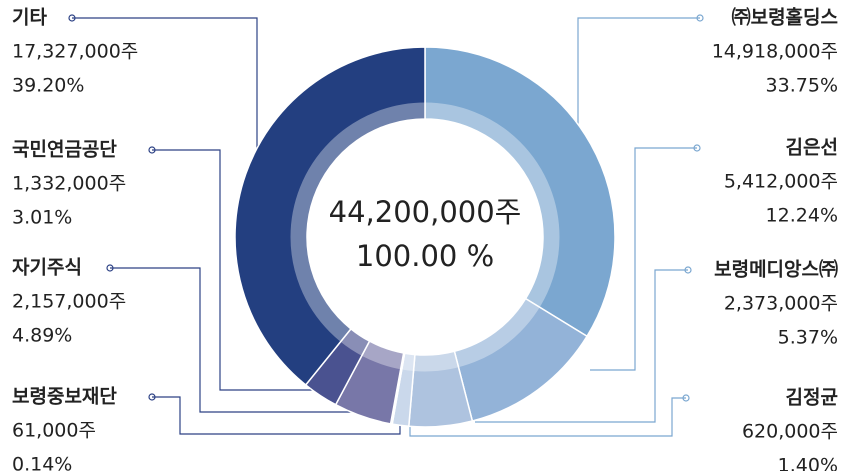 This screenshot has width=845, height=471. I want to click on label-percent: 1.40%, so click(808, 463).